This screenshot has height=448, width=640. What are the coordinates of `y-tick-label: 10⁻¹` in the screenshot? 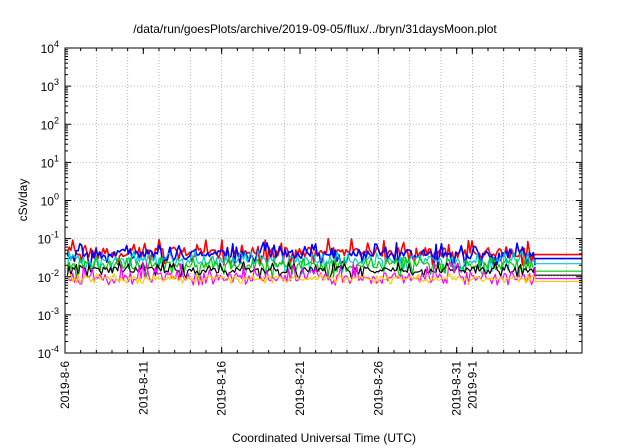 It's located at (48, 238).